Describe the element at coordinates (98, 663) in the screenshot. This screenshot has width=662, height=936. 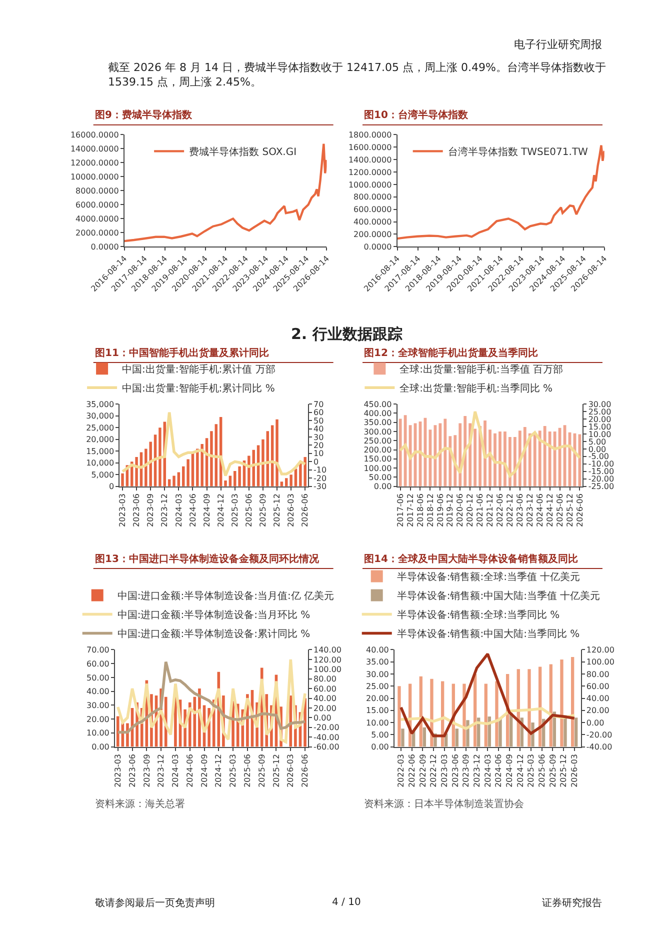
I see `y-tick-label: 60.00` at that location.